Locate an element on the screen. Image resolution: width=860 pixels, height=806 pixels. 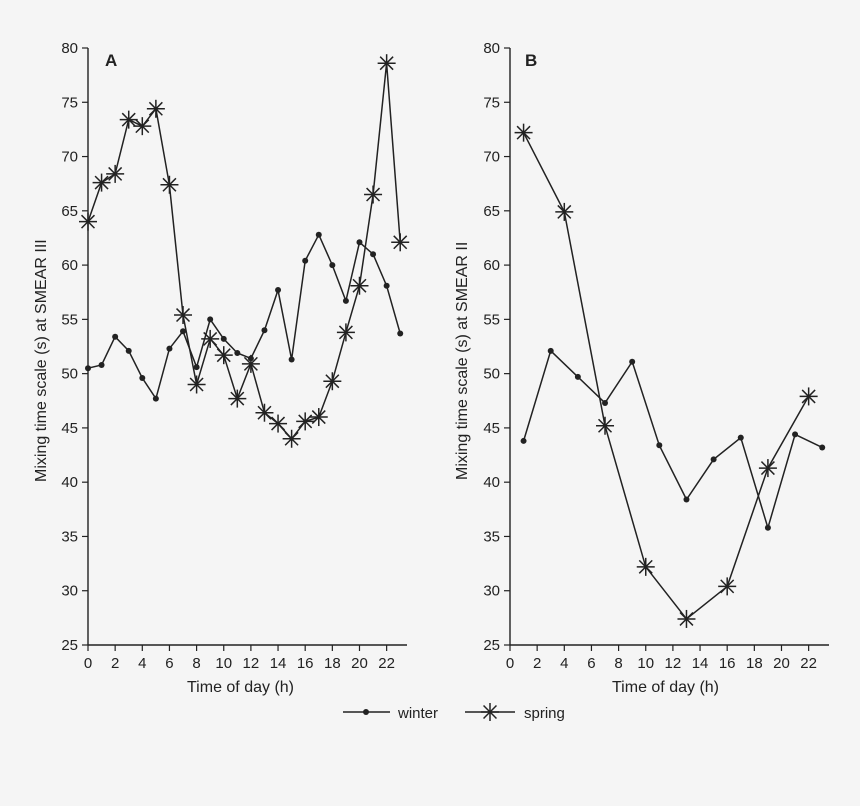
panel-a-y-tick-label: 70 is located at coordinates (69, 157).